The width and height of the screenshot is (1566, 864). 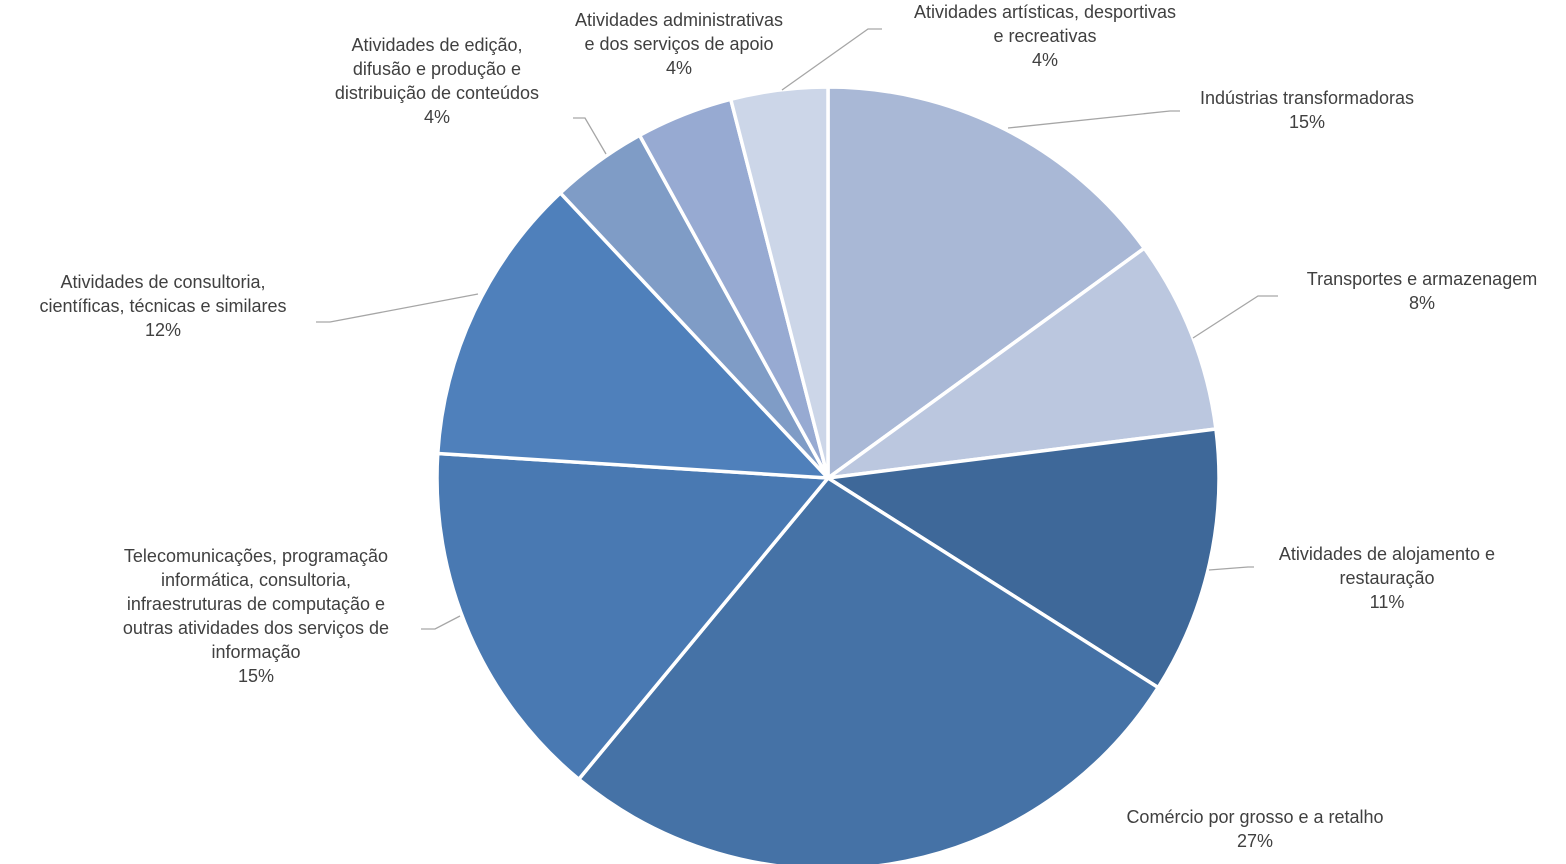 I want to click on slice-category-label: Atividades de alojamento e, so click(x=1387, y=554).